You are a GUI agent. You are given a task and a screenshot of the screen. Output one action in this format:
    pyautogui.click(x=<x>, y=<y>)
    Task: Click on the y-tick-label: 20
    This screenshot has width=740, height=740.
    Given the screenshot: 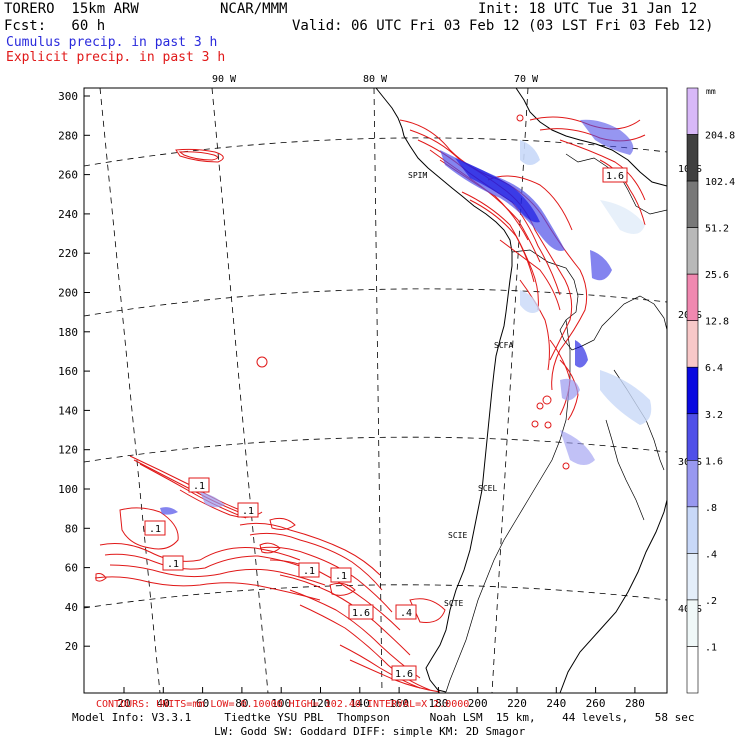 What is the action you would take?
    pyautogui.click(x=71, y=646)
    